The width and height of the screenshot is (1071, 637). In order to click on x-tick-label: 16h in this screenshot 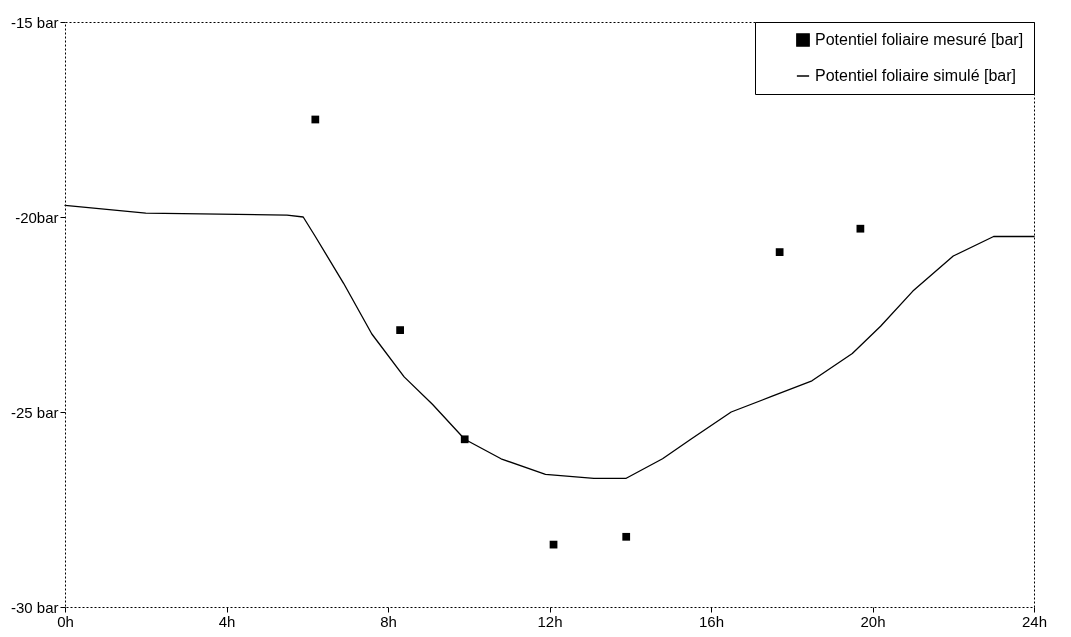, I will do `click(711, 621)`.